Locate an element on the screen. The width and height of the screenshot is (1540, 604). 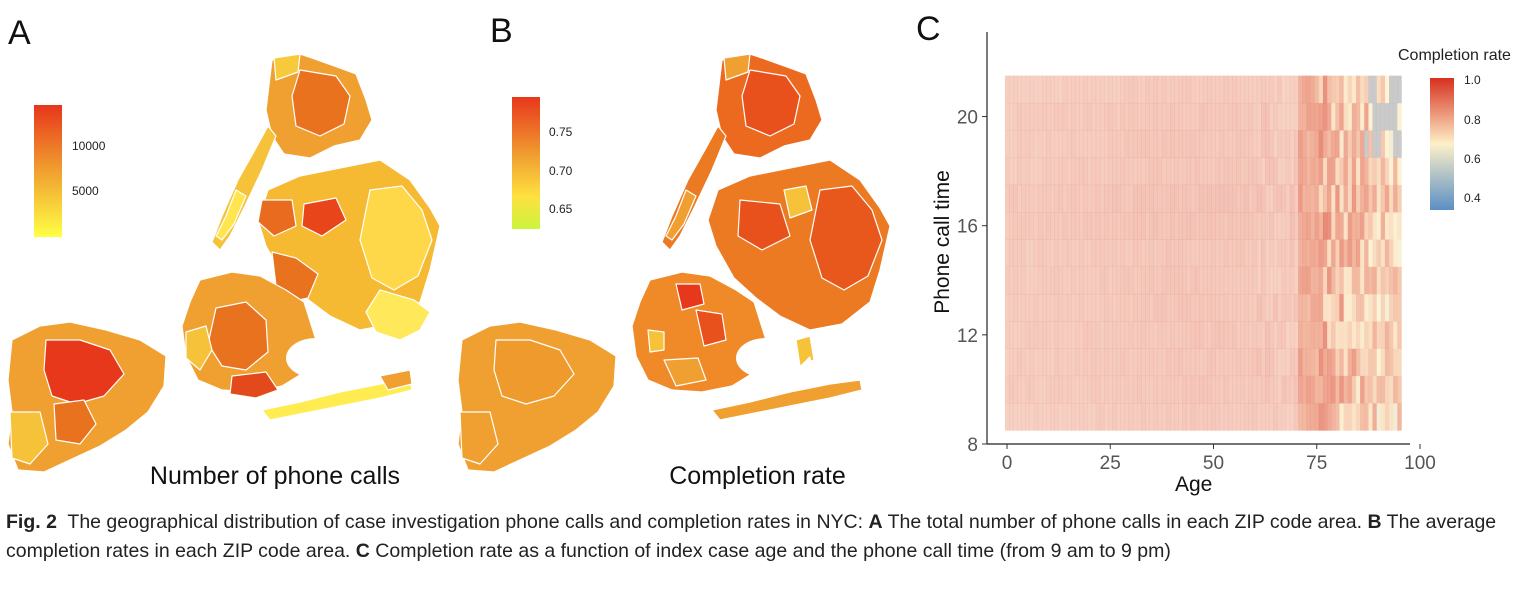
panel-a-label: A is located at coordinates (19, 33).